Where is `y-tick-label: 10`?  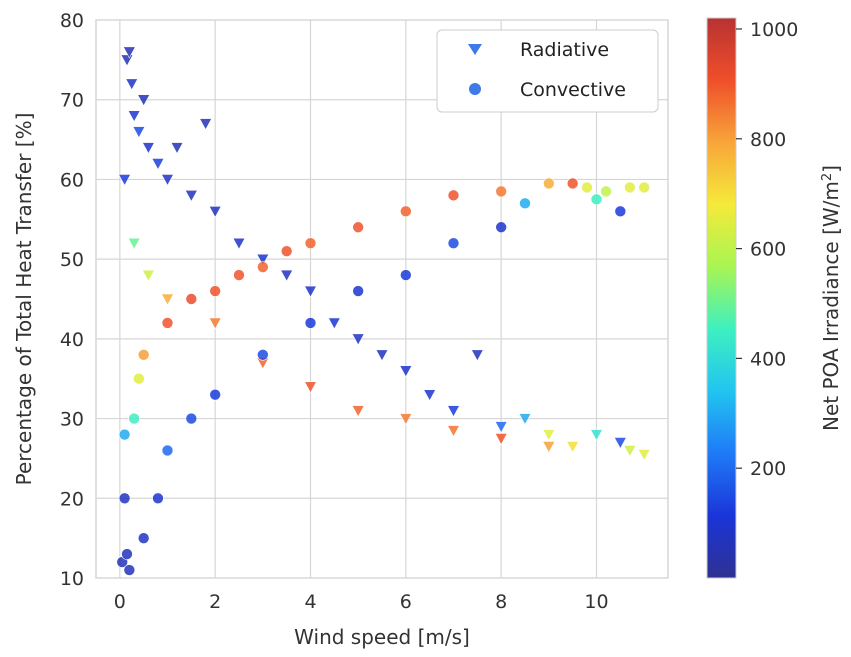
y-tick-label: 10 is located at coordinates (72, 579).